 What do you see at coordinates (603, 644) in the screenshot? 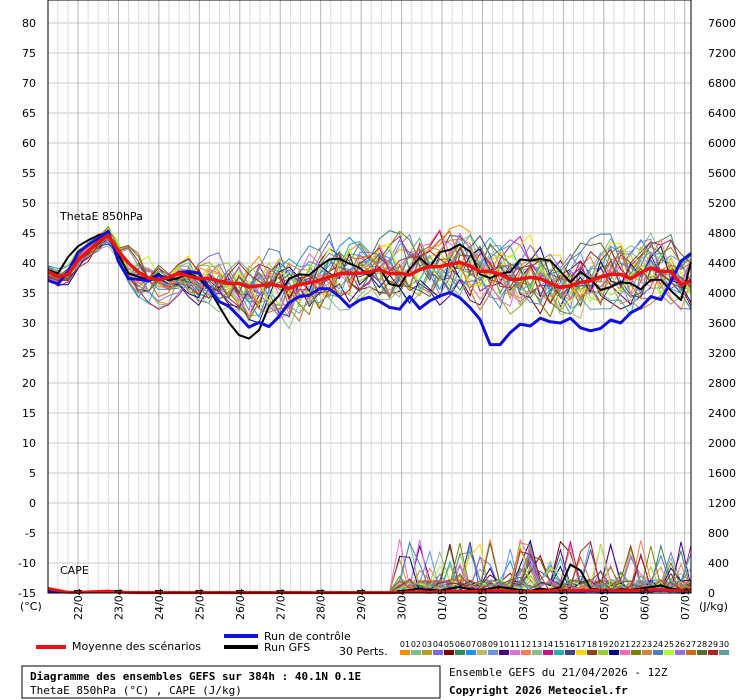
I see `legend-member-label: 19` at bounding box center [603, 644].